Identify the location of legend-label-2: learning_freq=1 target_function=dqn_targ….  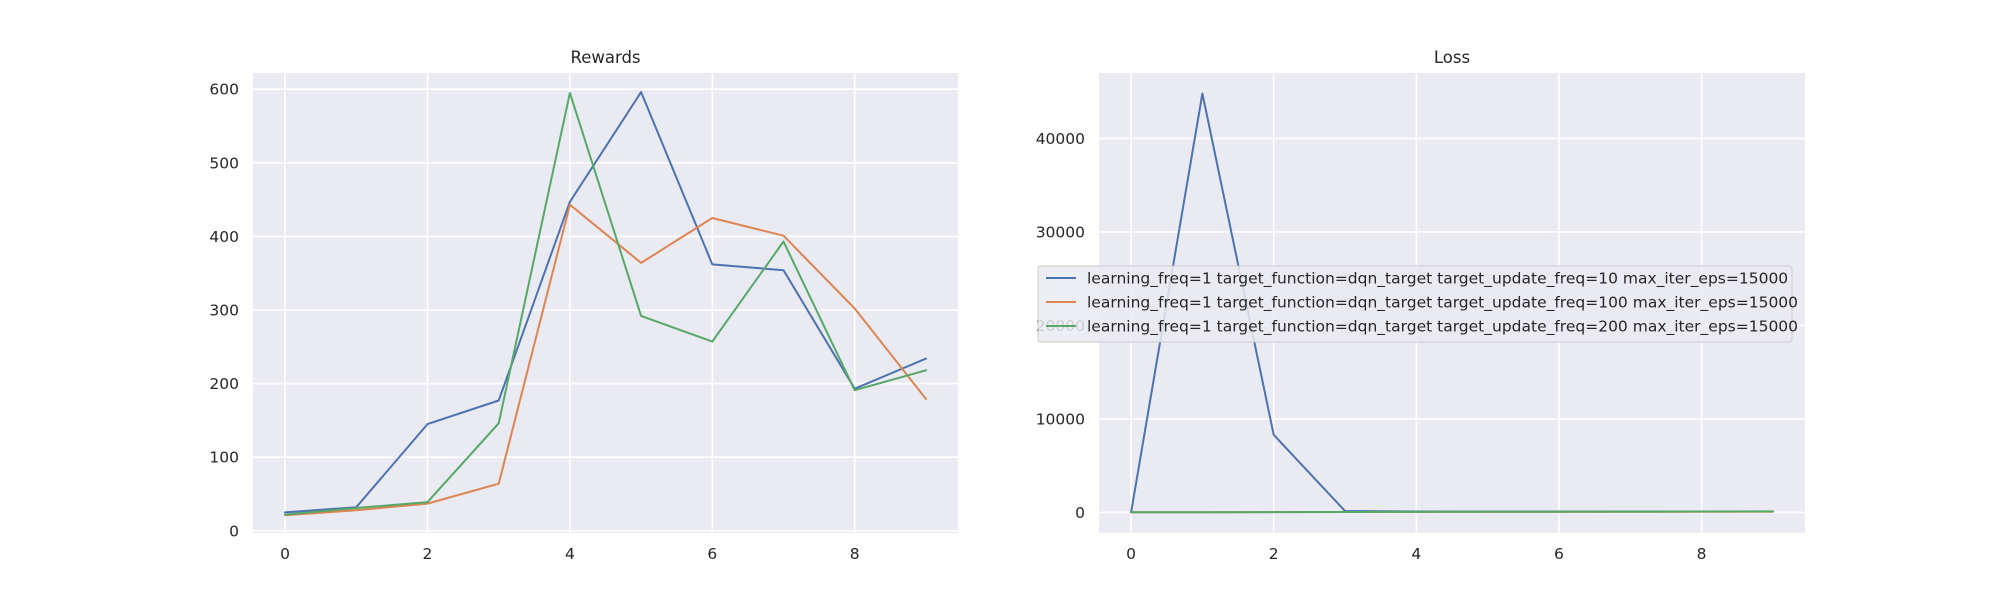
(1442, 327).